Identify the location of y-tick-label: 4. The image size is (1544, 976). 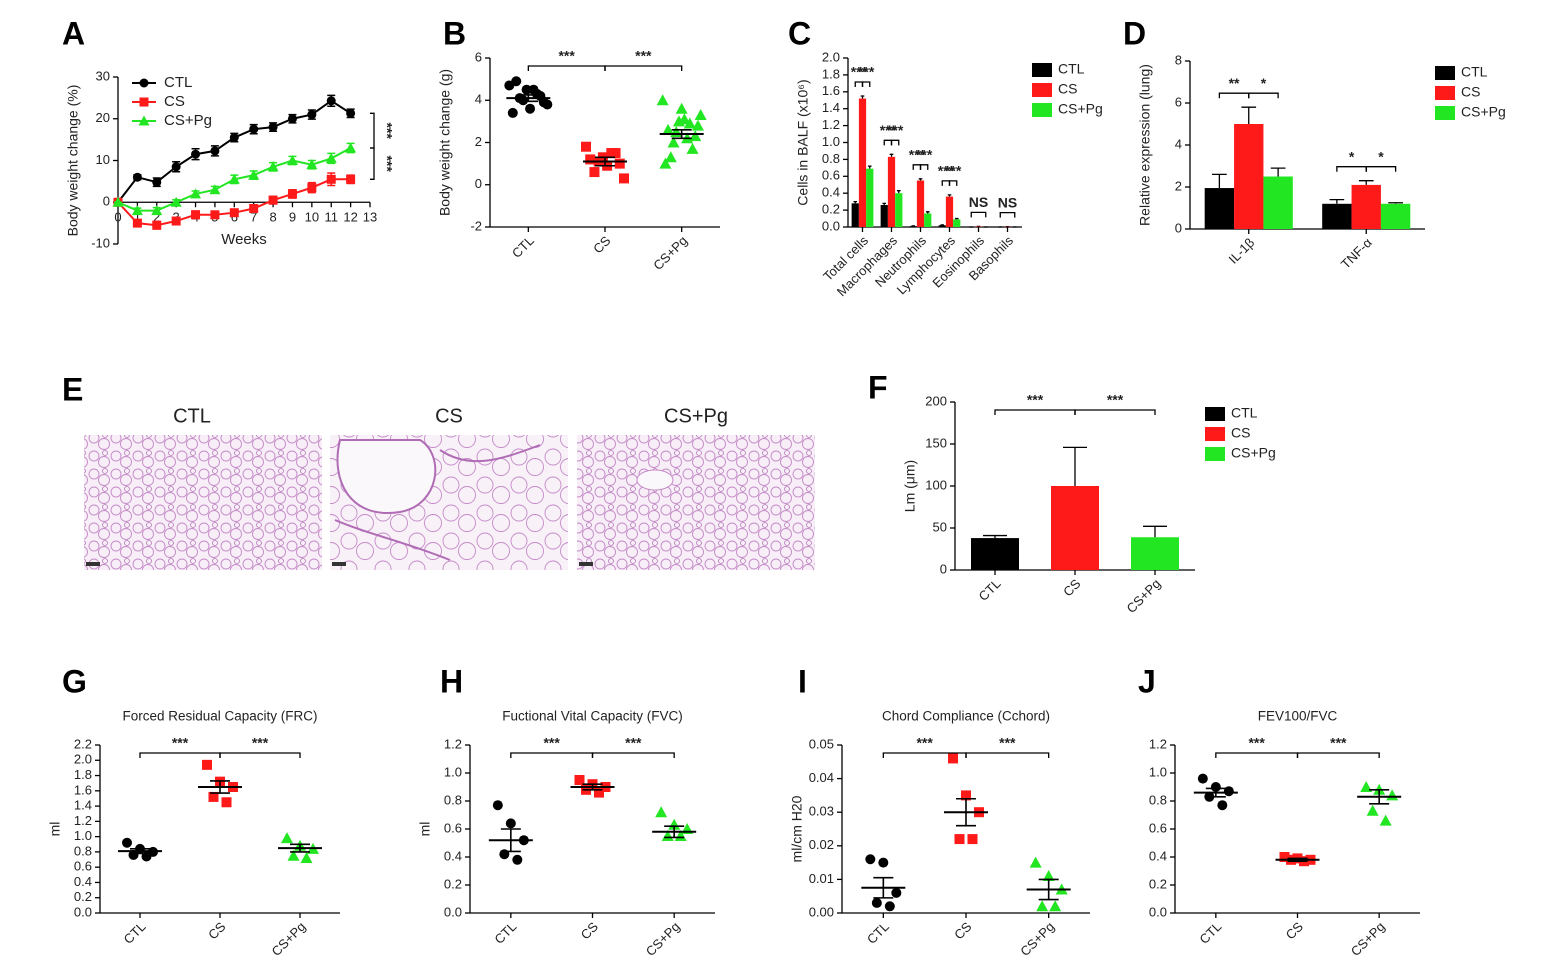
(478, 99).